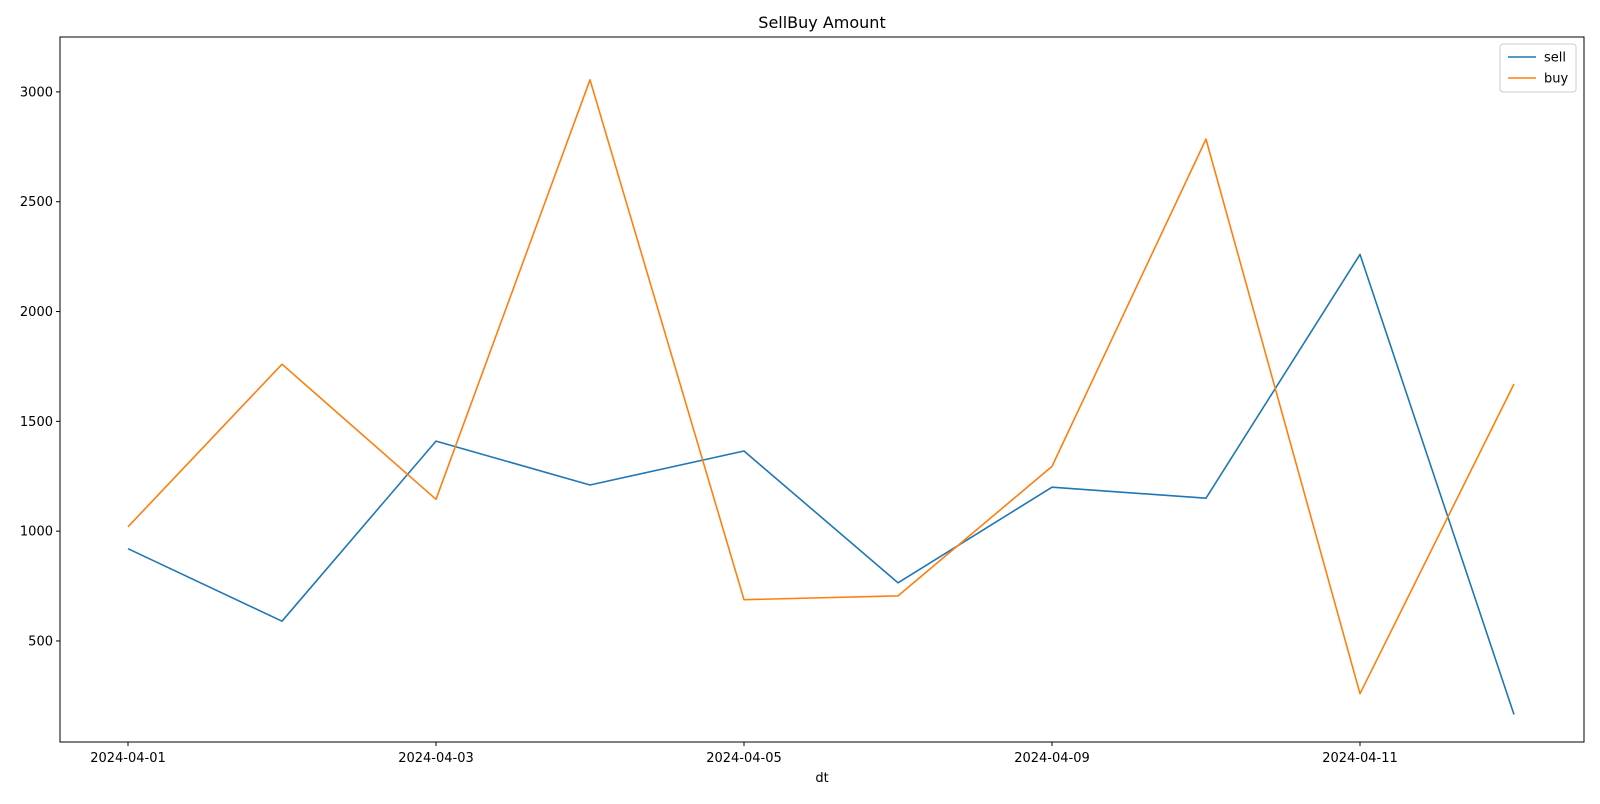 The height and width of the screenshot is (804, 1600). I want to click on y-tick-label: 3000, so click(36, 92).